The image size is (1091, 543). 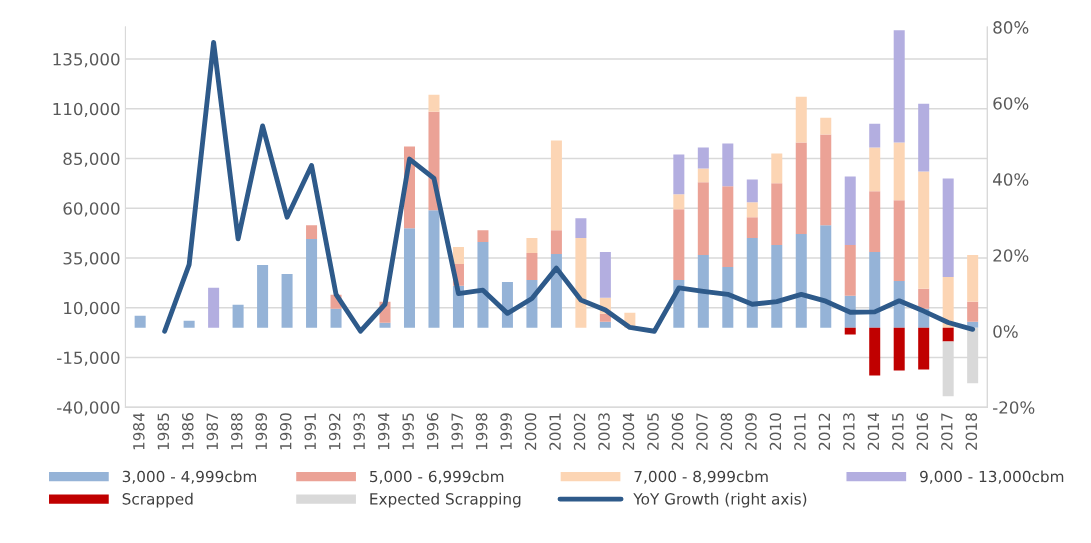 I want to click on y2-tick-label: 40%, so click(x=1011, y=179).